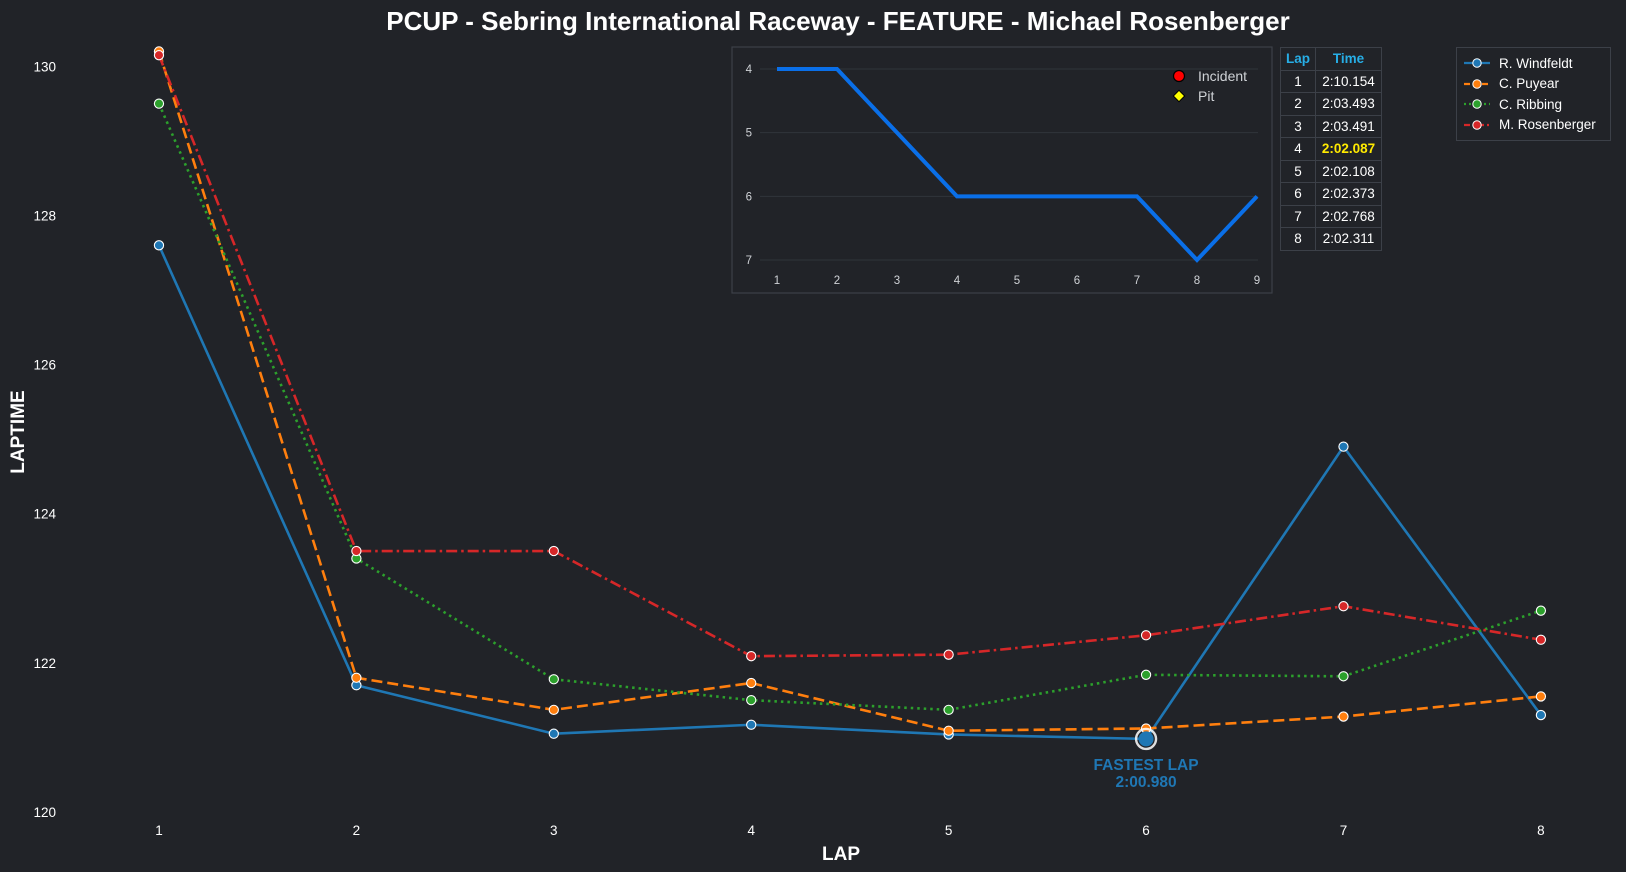 The width and height of the screenshot is (1626, 872). I want to click on lap-table-row: 8 2:02.311, so click(1331, 239).